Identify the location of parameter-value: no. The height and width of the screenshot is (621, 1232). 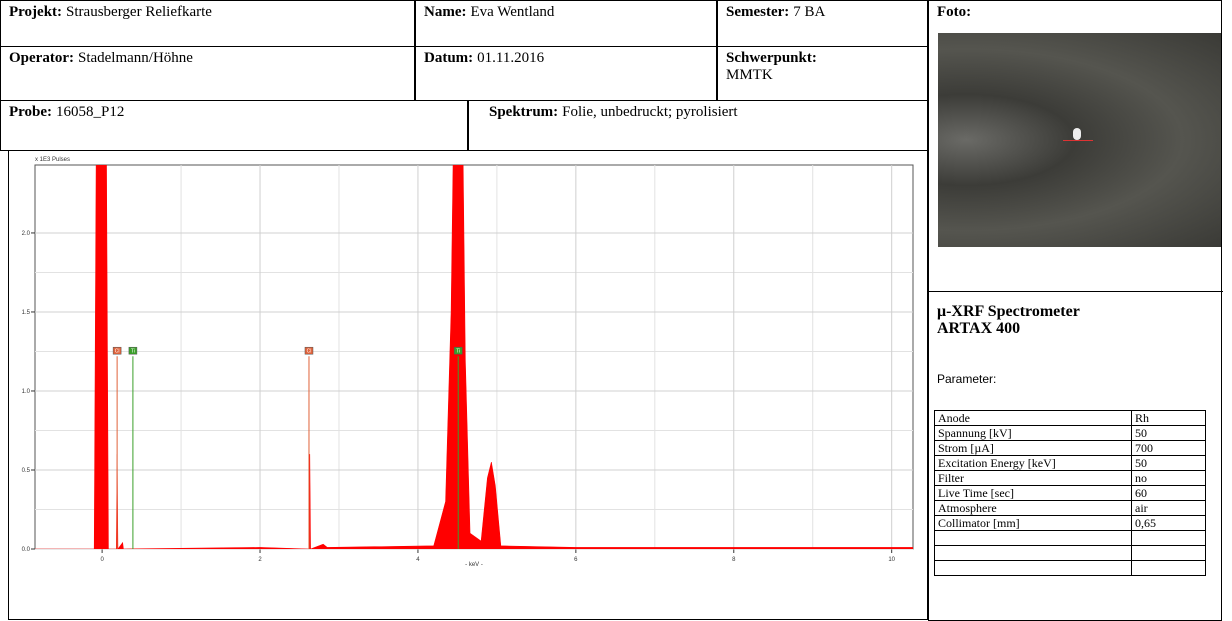
(1168, 478).